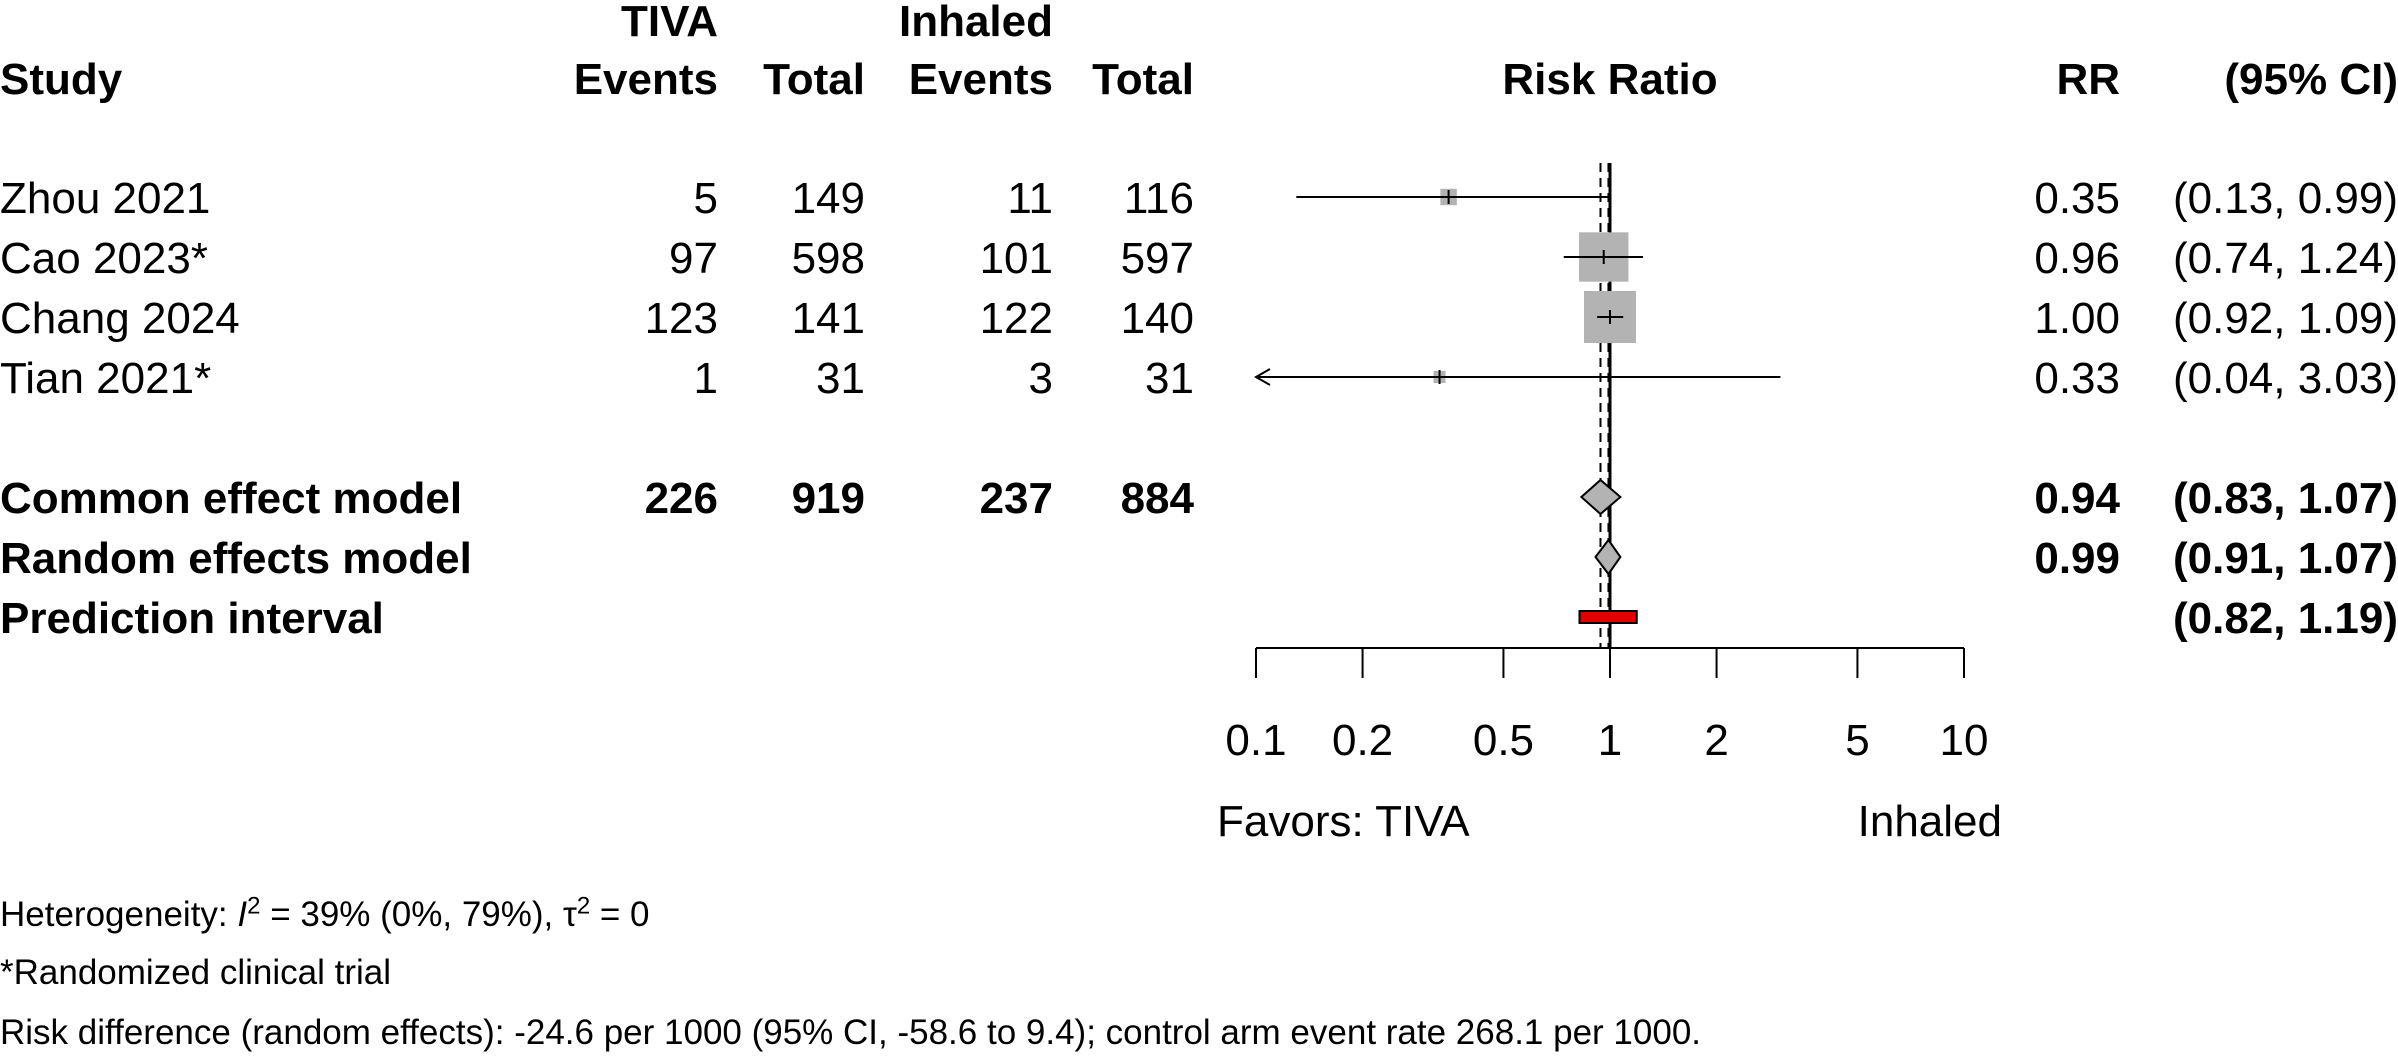 This screenshot has width=2398, height=1062. What do you see at coordinates (2088, 79) in the screenshot?
I see `header-rr: RR` at bounding box center [2088, 79].